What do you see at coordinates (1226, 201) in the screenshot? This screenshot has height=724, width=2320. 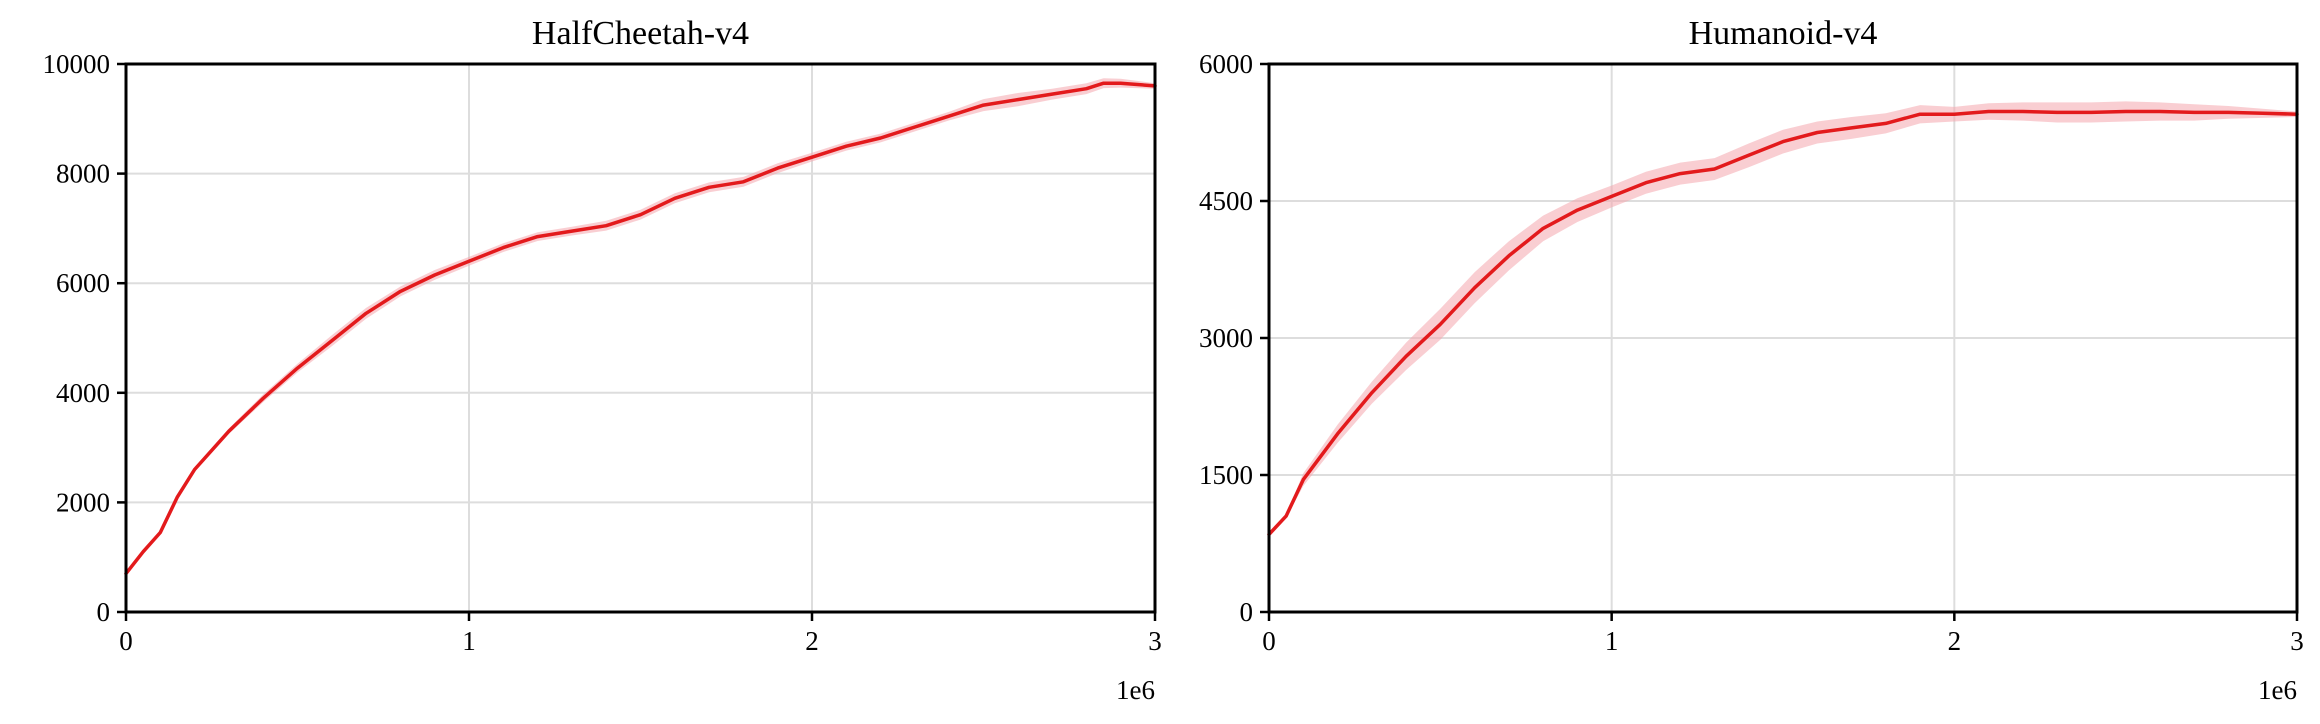 I see `y-tick-label: 4500` at bounding box center [1226, 201].